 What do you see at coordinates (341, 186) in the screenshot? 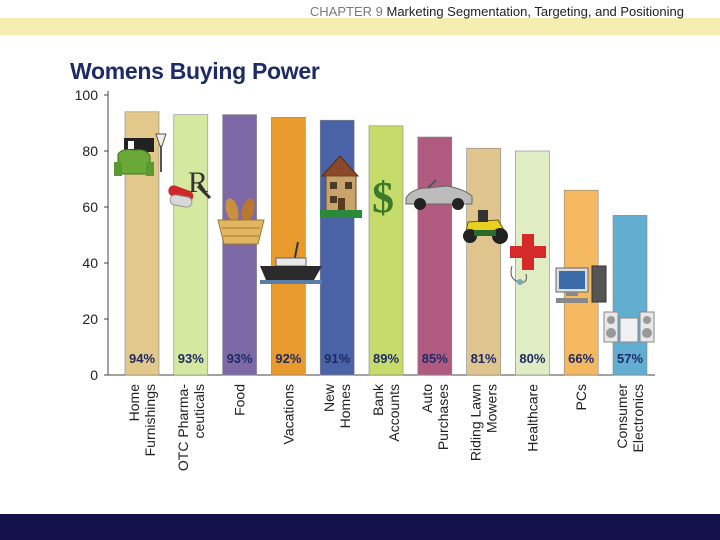
I see `house-icon` at bounding box center [341, 186].